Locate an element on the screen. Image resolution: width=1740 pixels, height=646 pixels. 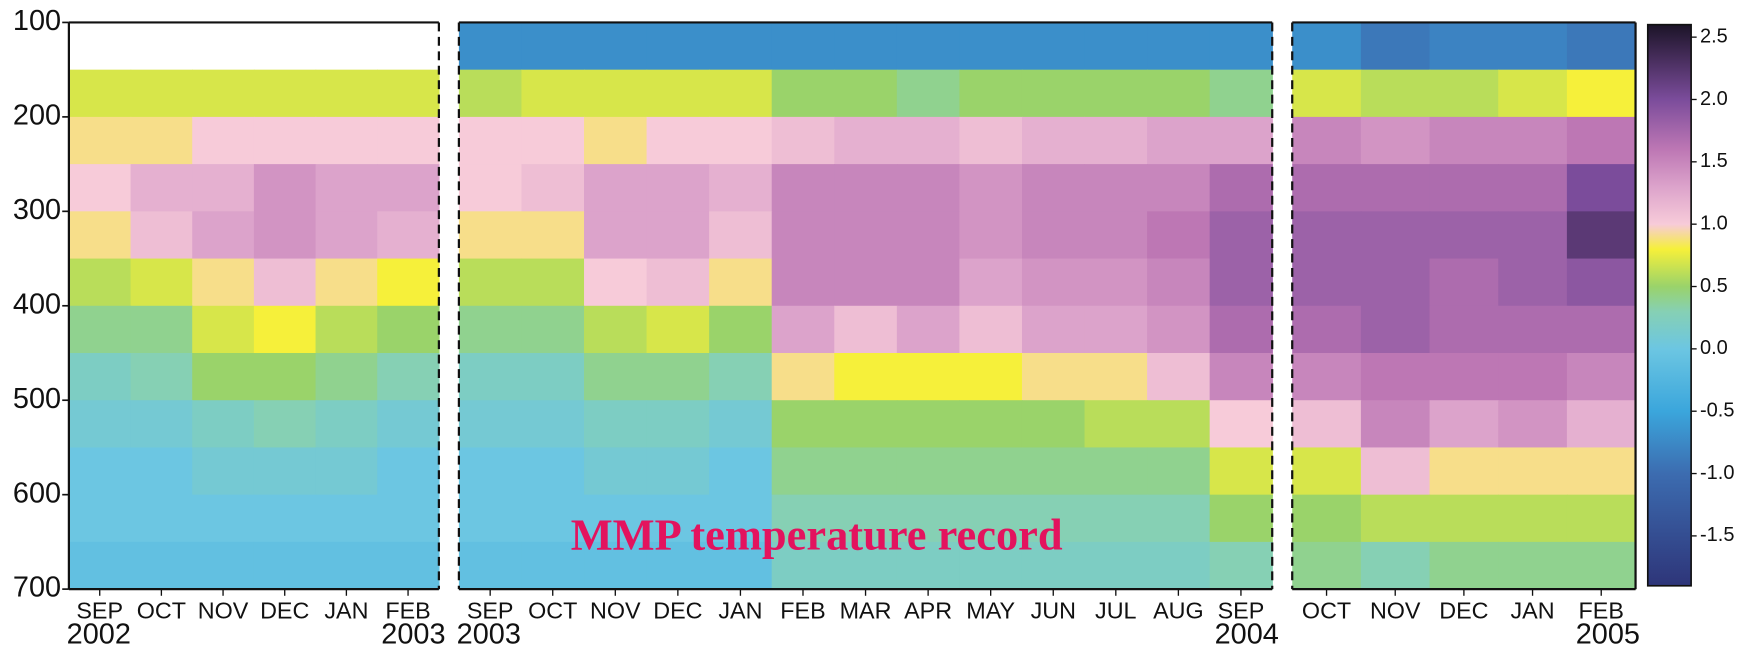
y-tick-label: 300 is located at coordinates (37, 210).